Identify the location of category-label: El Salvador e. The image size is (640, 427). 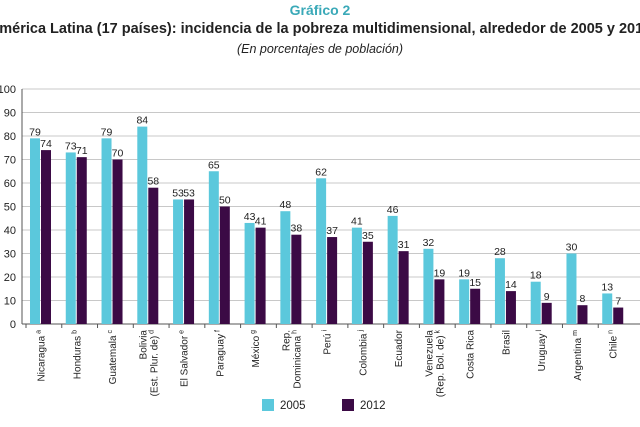
(185, 358).